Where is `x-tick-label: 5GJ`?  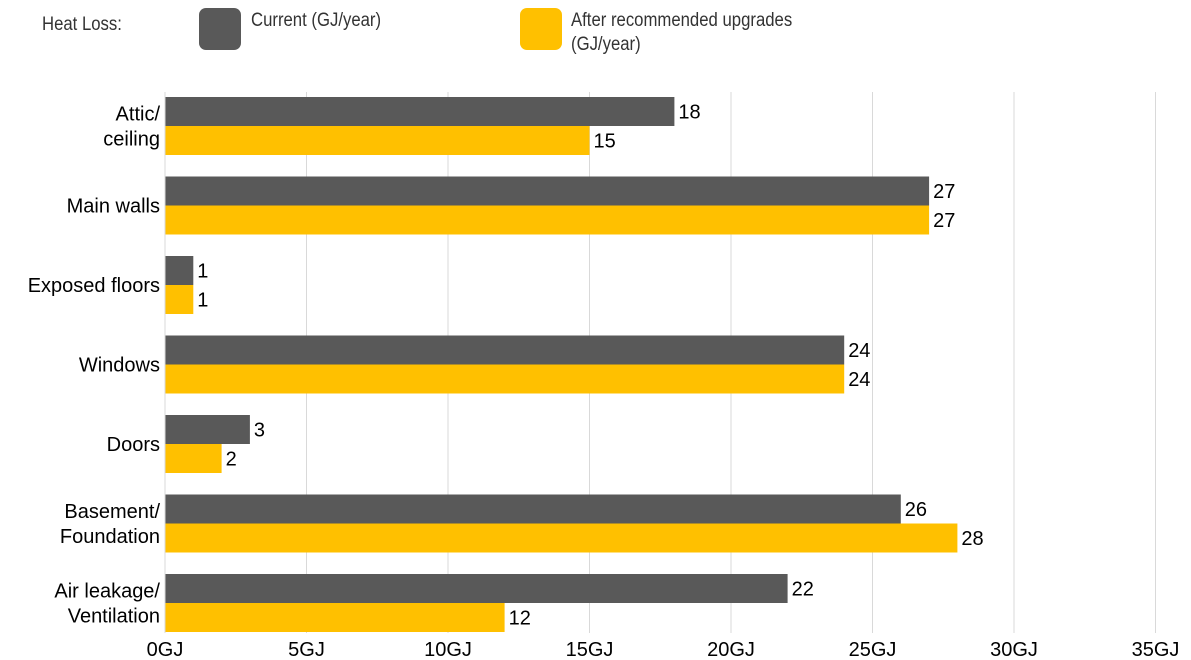
x-tick-label: 5GJ is located at coordinates (306, 649).